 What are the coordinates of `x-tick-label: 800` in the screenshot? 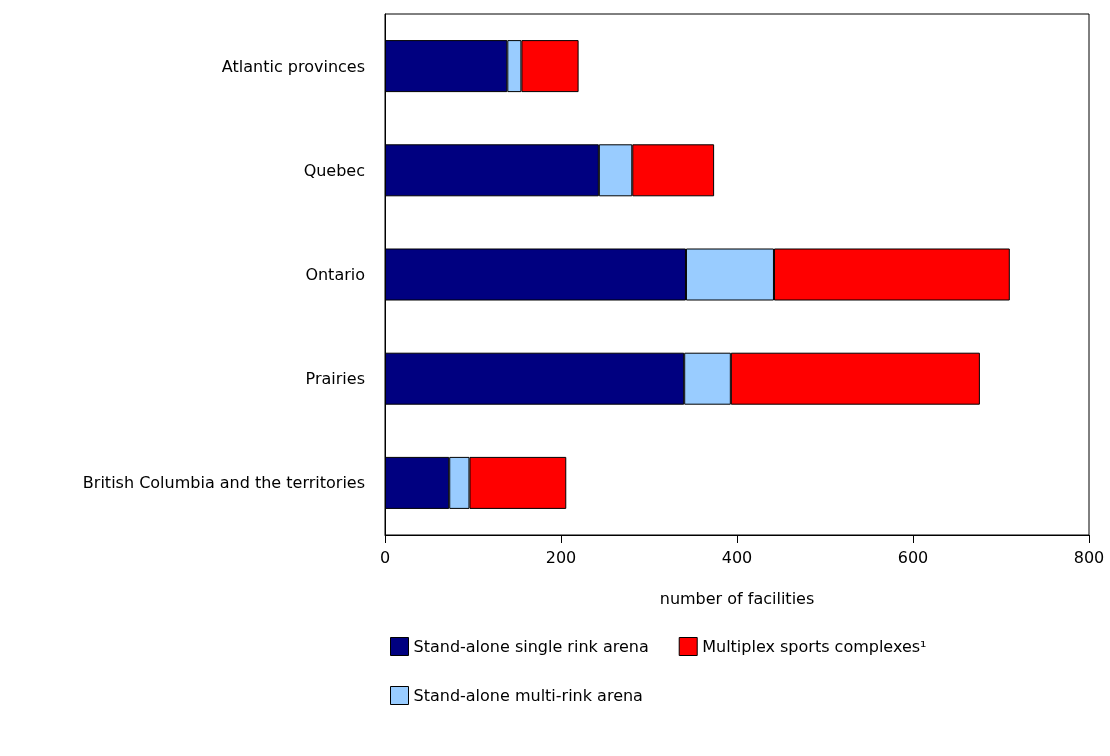 It's located at (1089, 557).